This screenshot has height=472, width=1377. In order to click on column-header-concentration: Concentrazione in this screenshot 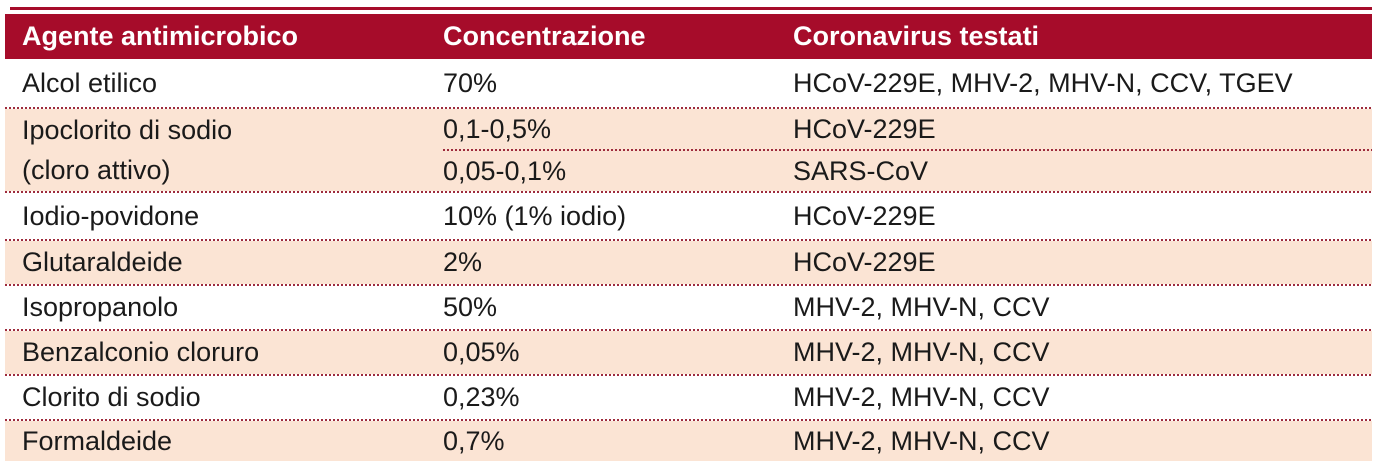, I will do `click(544, 36)`.